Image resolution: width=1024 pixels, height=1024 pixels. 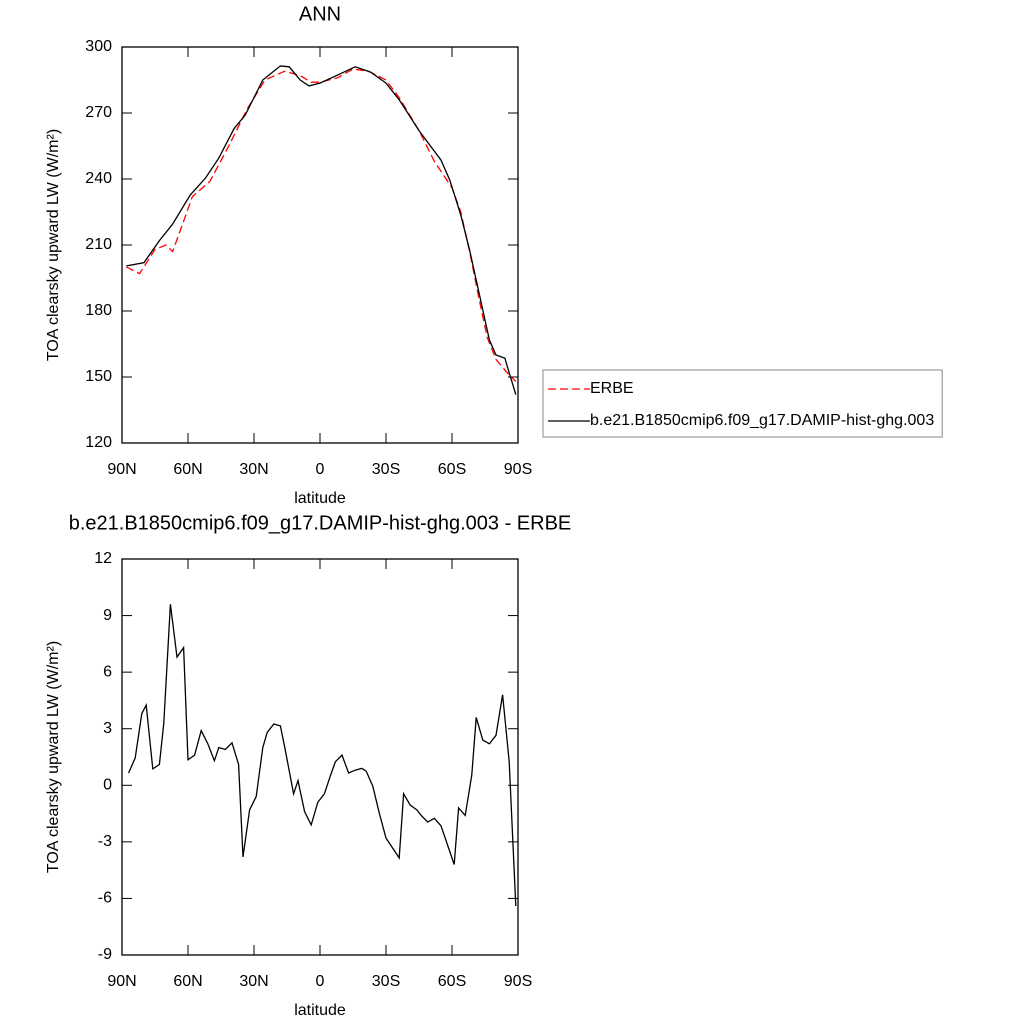 I want to click on y-tick-label: 120, so click(x=98, y=442).